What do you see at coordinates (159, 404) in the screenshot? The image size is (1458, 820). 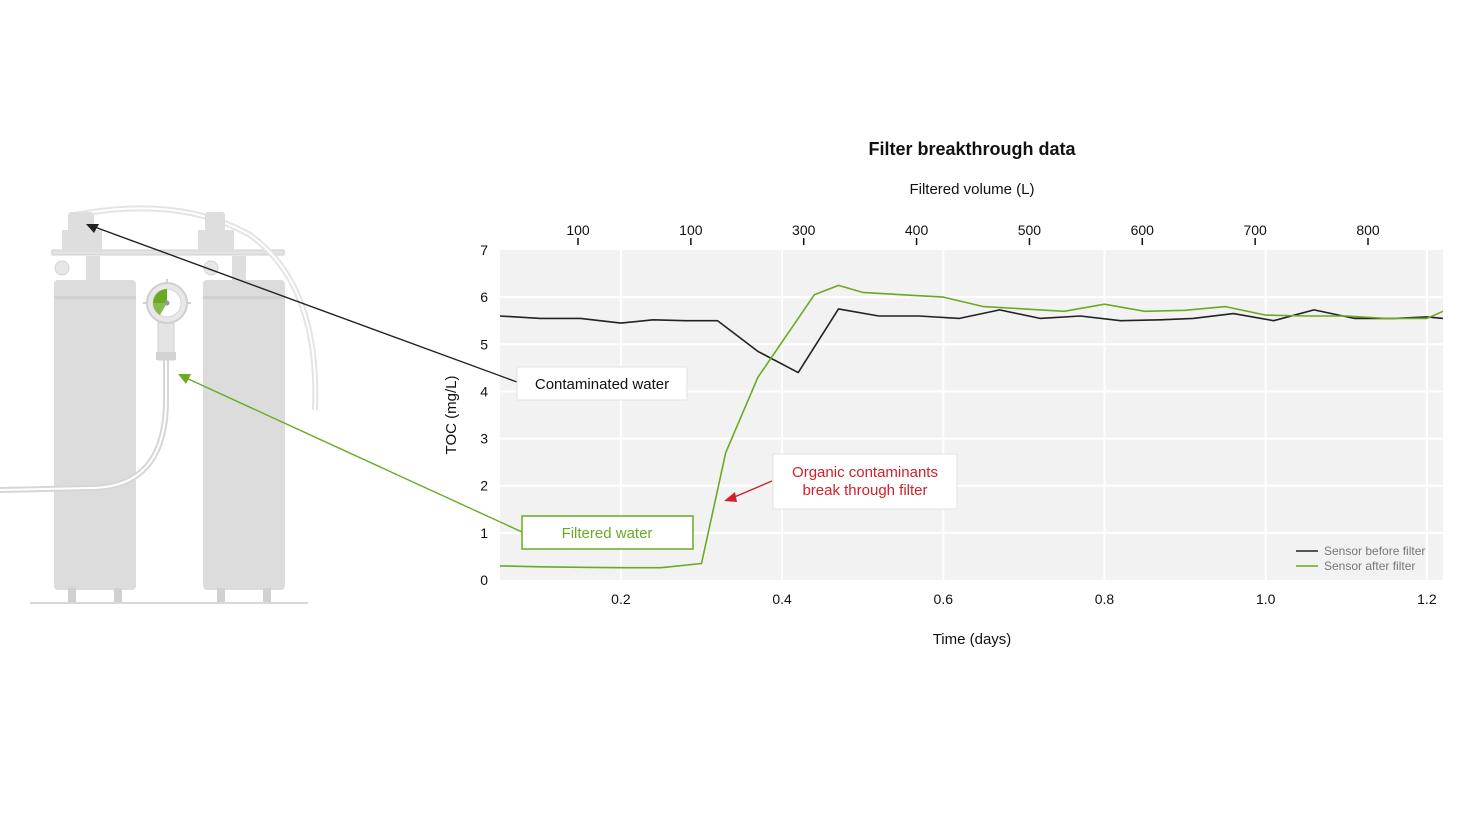 I see `filter-illustration` at bounding box center [159, 404].